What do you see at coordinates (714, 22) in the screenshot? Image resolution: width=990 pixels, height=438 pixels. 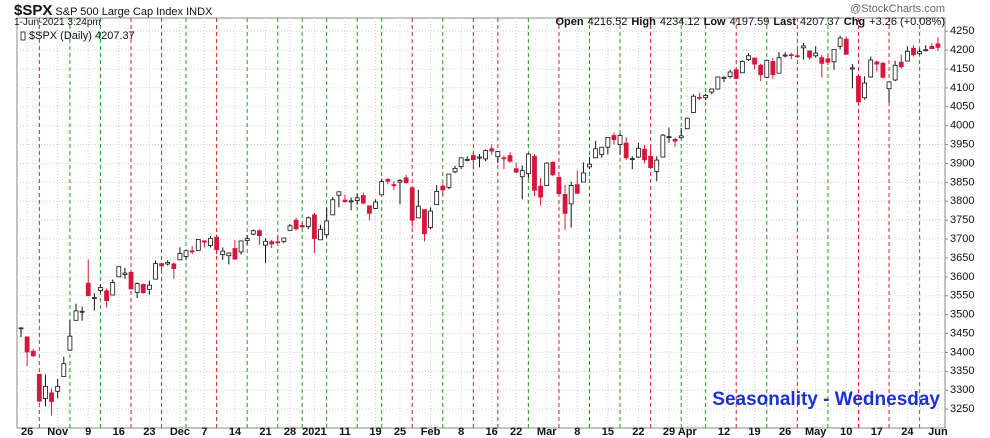 I see `stat-label: Low` at bounding box center [714, 22].